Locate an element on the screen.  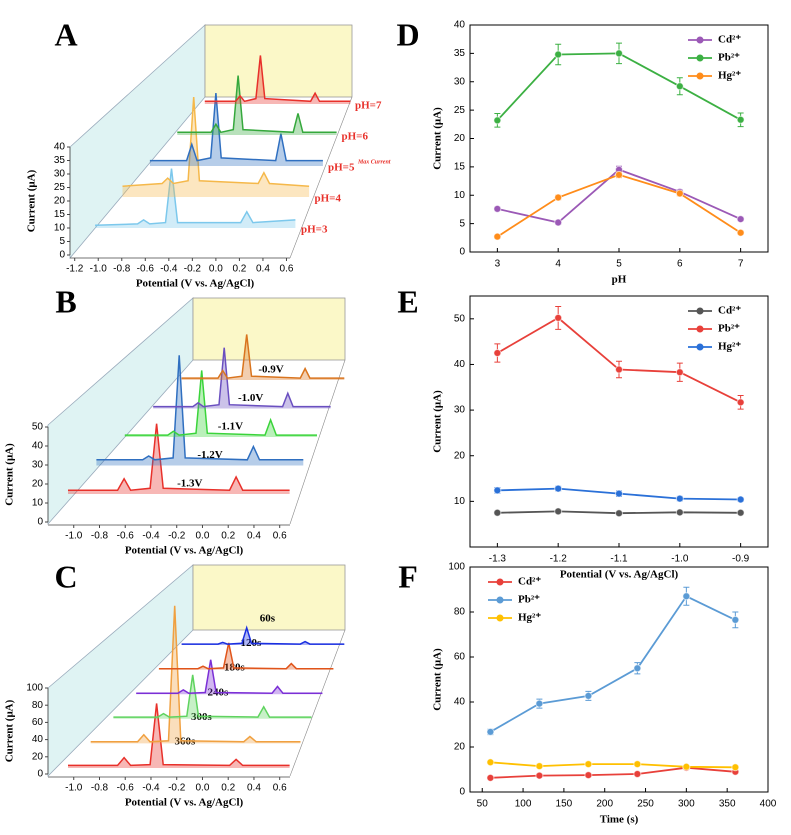
trace-label: pH=5 is located at coordinates (341, 168).